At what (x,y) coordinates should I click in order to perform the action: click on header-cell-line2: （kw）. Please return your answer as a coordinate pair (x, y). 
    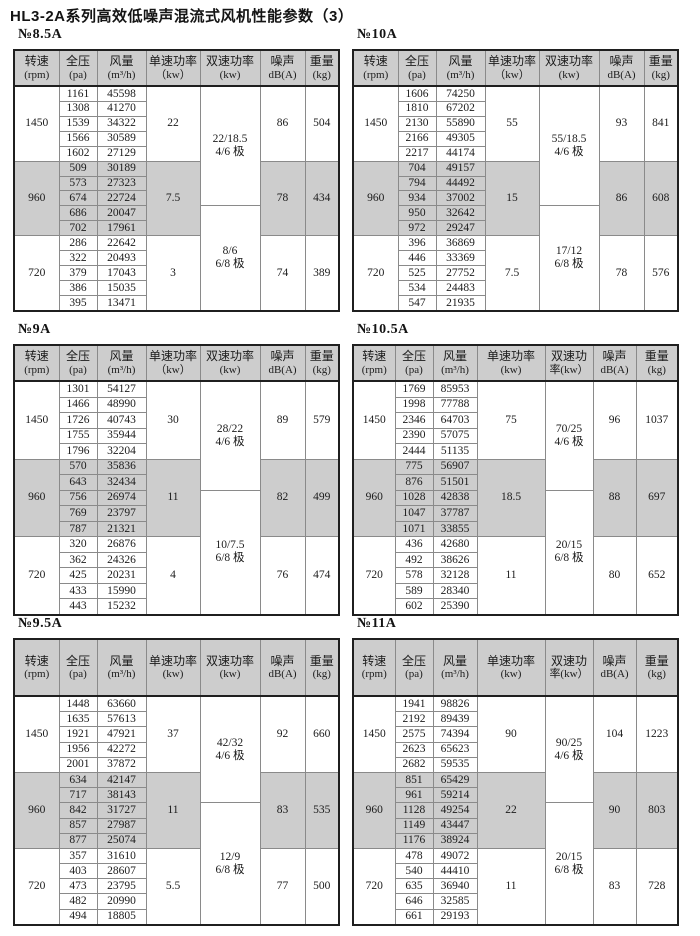
    Looking at the image, I should click on (173, 74).